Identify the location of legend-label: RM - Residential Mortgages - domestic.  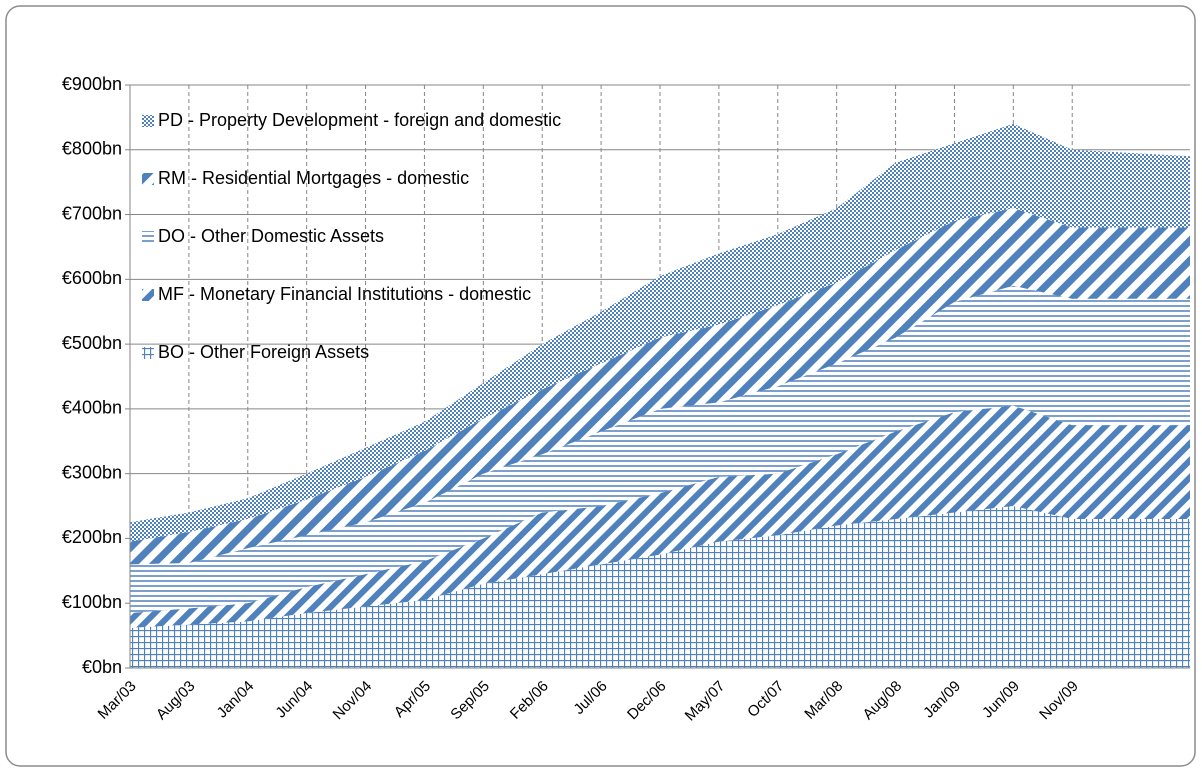
(313, 178).